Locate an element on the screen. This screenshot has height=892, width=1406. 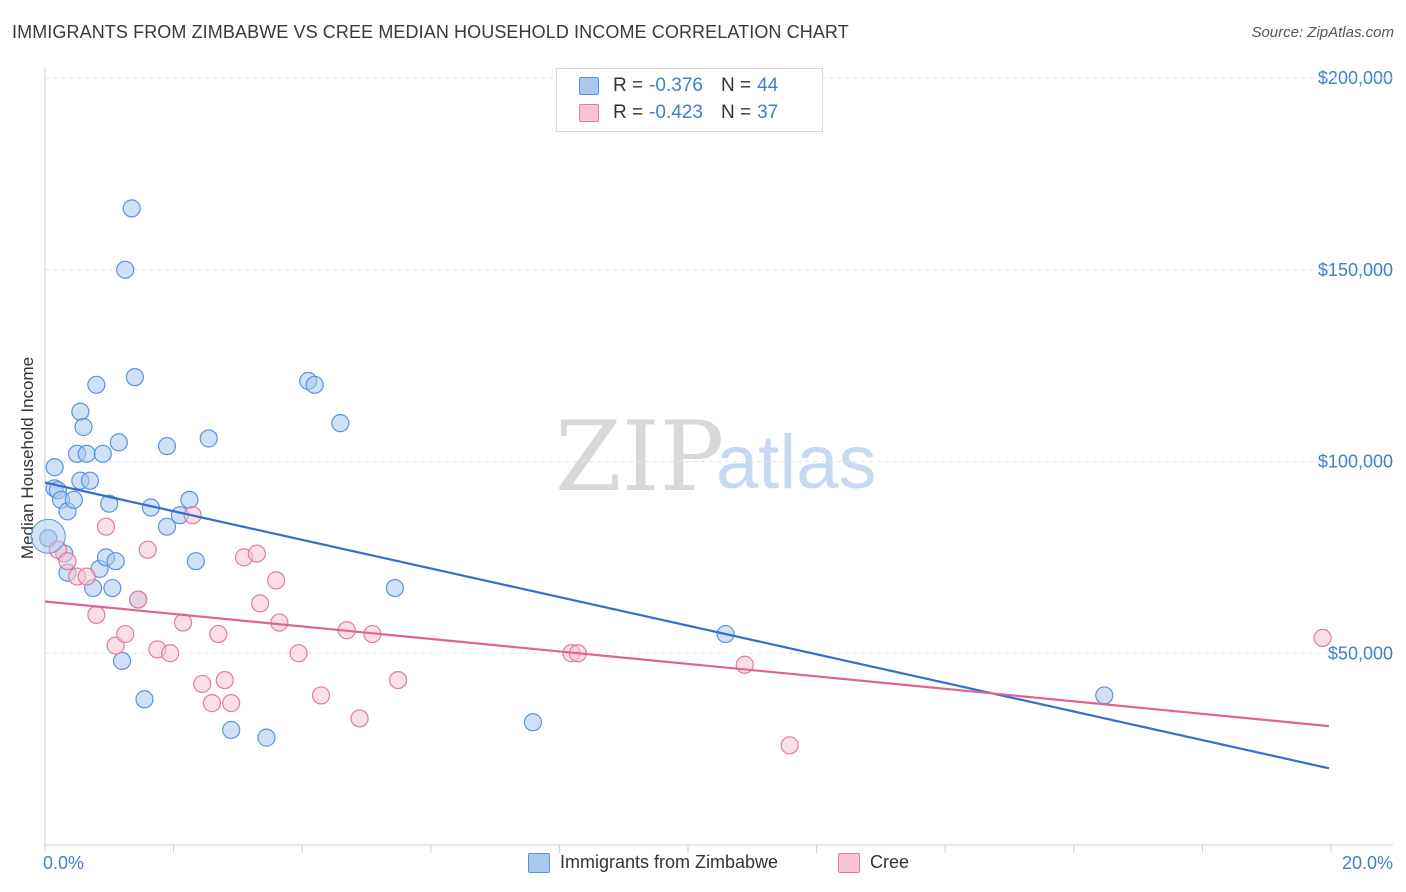
legend-n-value: 37 is located at coordinates (768, 112).